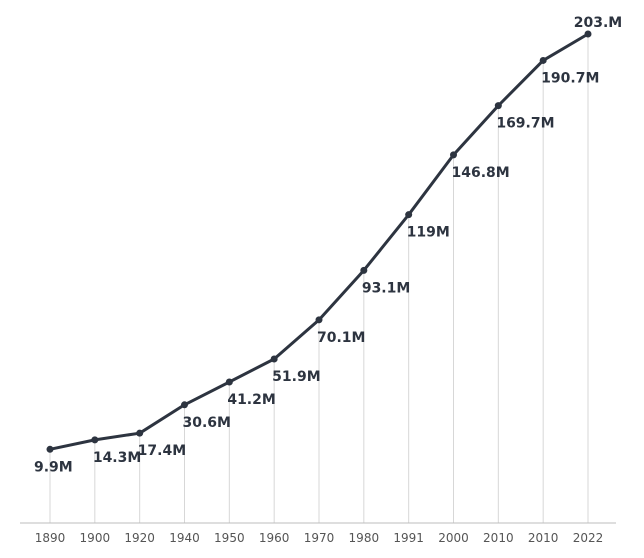 This screenshot has width=644, height=558. Describe the element at coordinates (207, 423) in the screenshot. I see `data-label: 30.6M` at that location.